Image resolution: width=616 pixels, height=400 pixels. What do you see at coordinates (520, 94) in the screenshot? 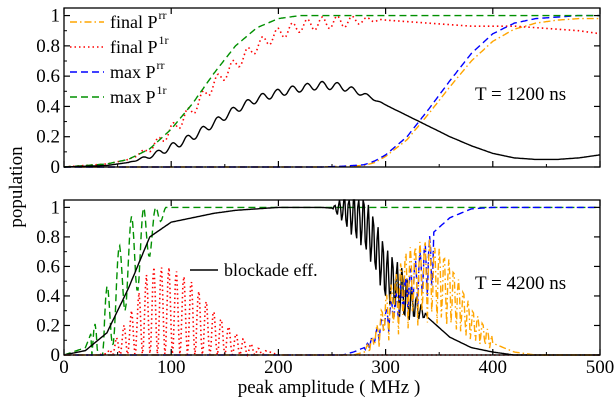
I see `temperature-annotation: T = 1200 ns` at bounding box center [520, 94].